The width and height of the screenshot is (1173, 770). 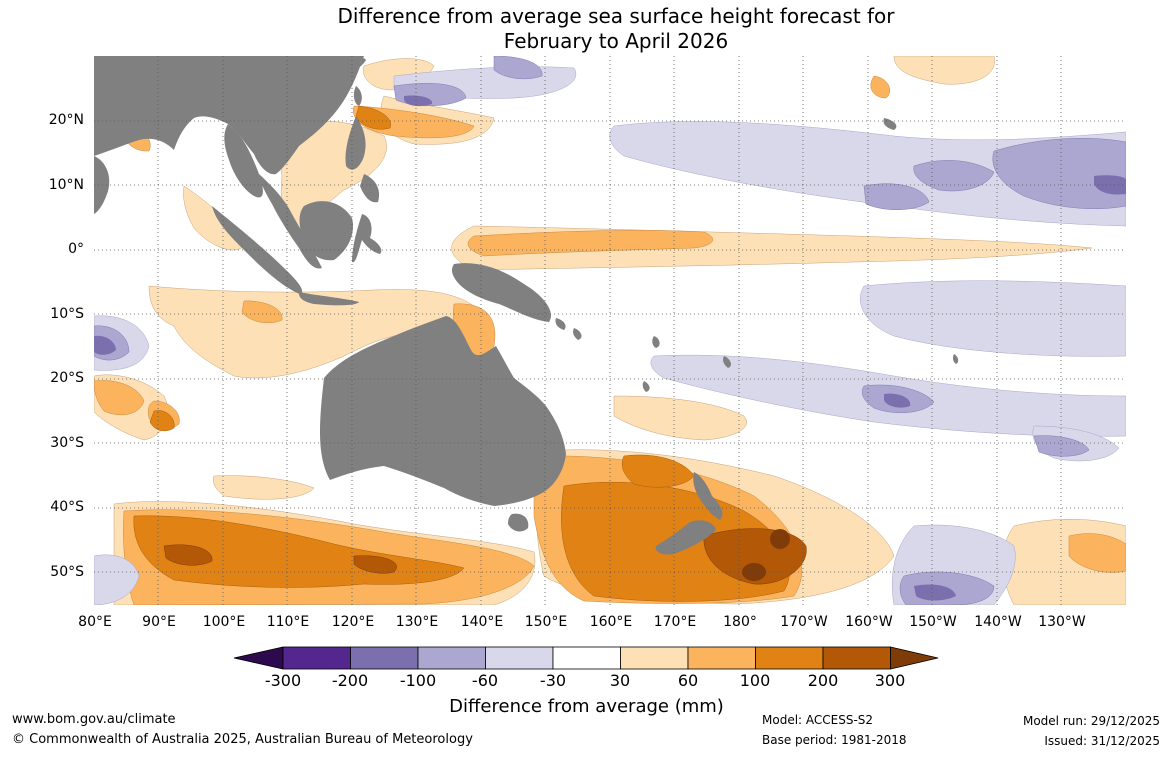 I want to click on lon-label-90e: 90°E, so click(x=159, y=622).